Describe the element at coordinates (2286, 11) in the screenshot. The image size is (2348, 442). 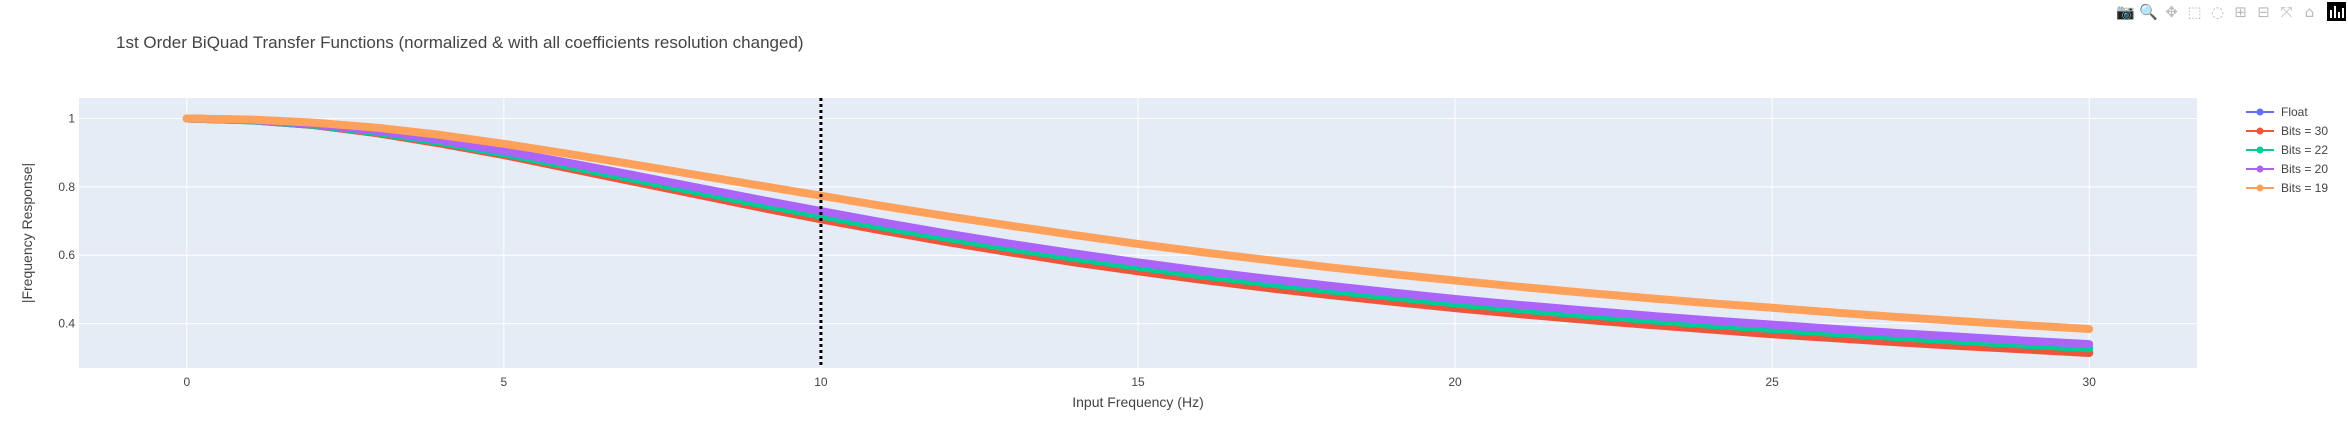
I see `autoscale-icon: ⤧` at that location.